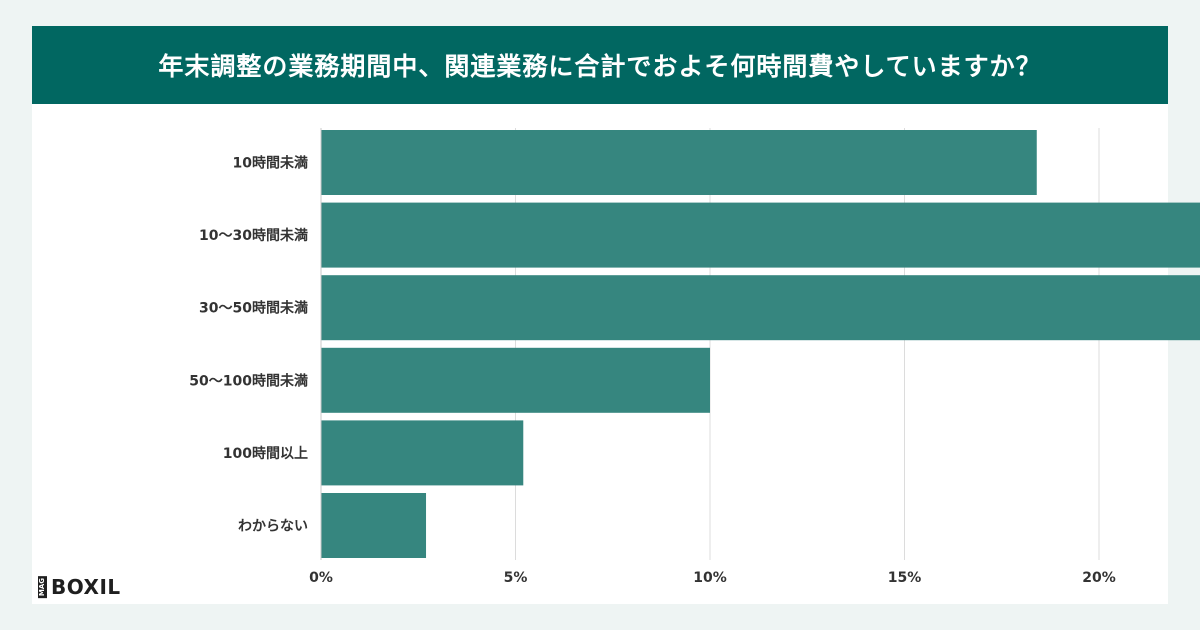 The image size is (1200, 630). I want to click on category-label: わからない, so click(273, 527).